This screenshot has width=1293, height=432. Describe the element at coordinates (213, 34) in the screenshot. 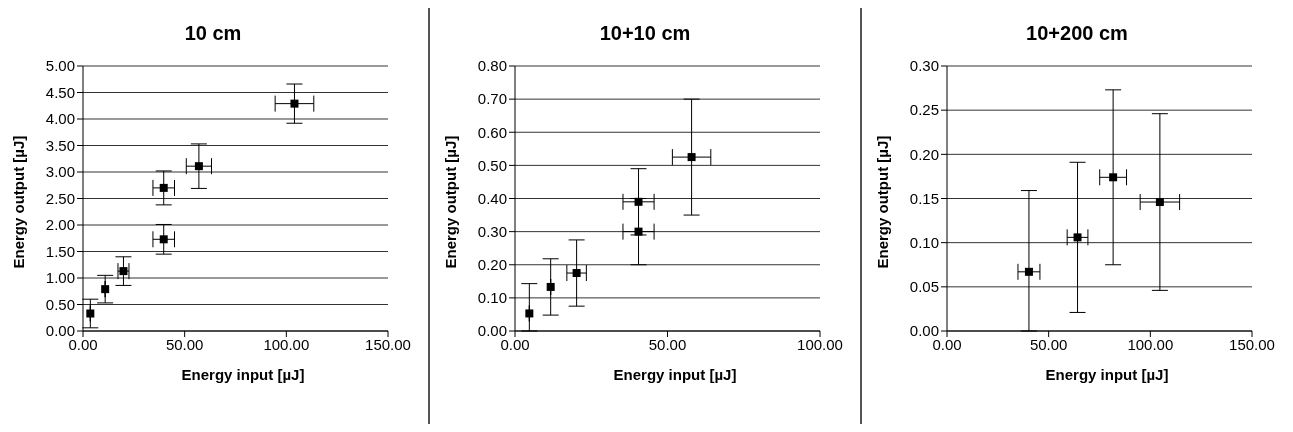

I see `chart-title: 10 cm` at that location.